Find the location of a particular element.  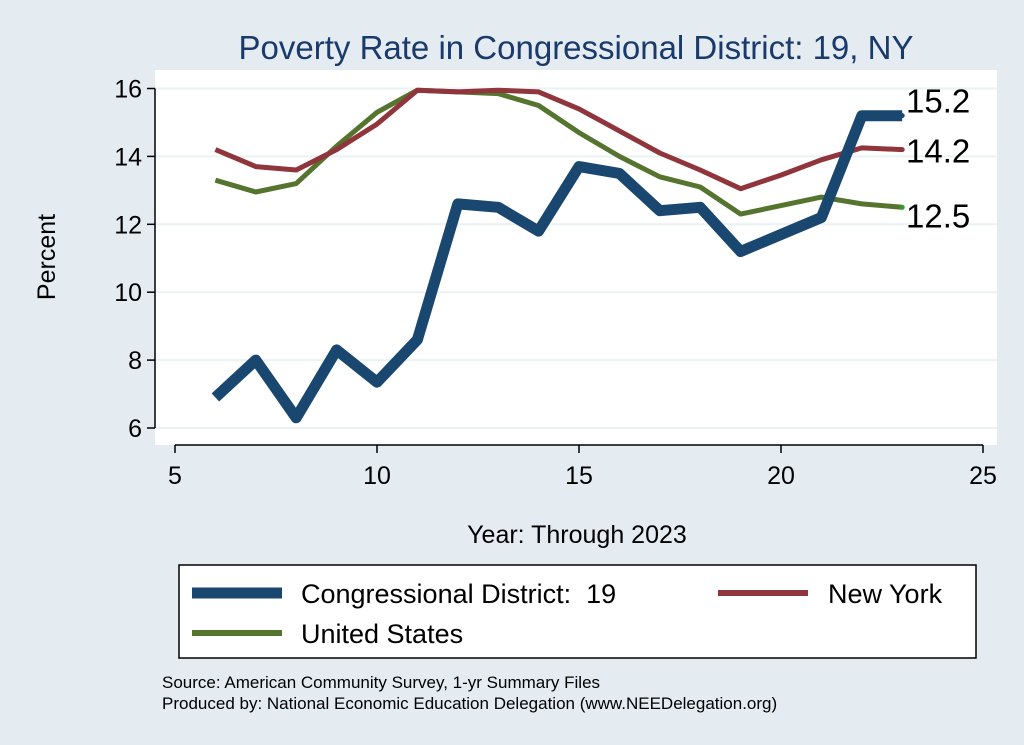

legend-label-united-states: United States is located at coordinates (382, 634).